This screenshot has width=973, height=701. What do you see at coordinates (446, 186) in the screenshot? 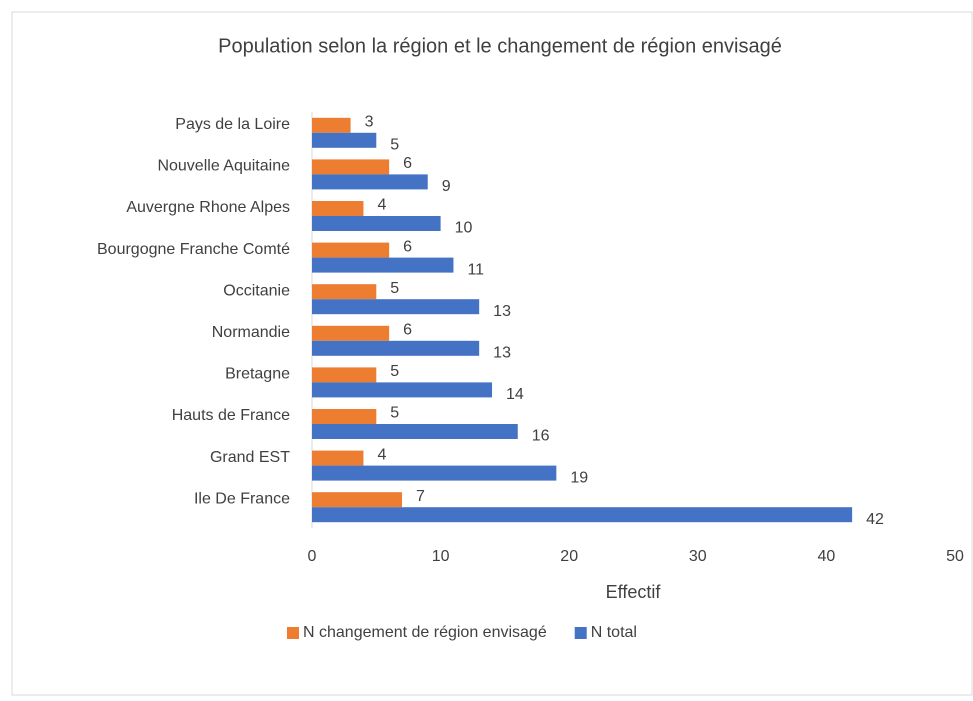
I see `data-label: 9` at bounding box center [446, 186].